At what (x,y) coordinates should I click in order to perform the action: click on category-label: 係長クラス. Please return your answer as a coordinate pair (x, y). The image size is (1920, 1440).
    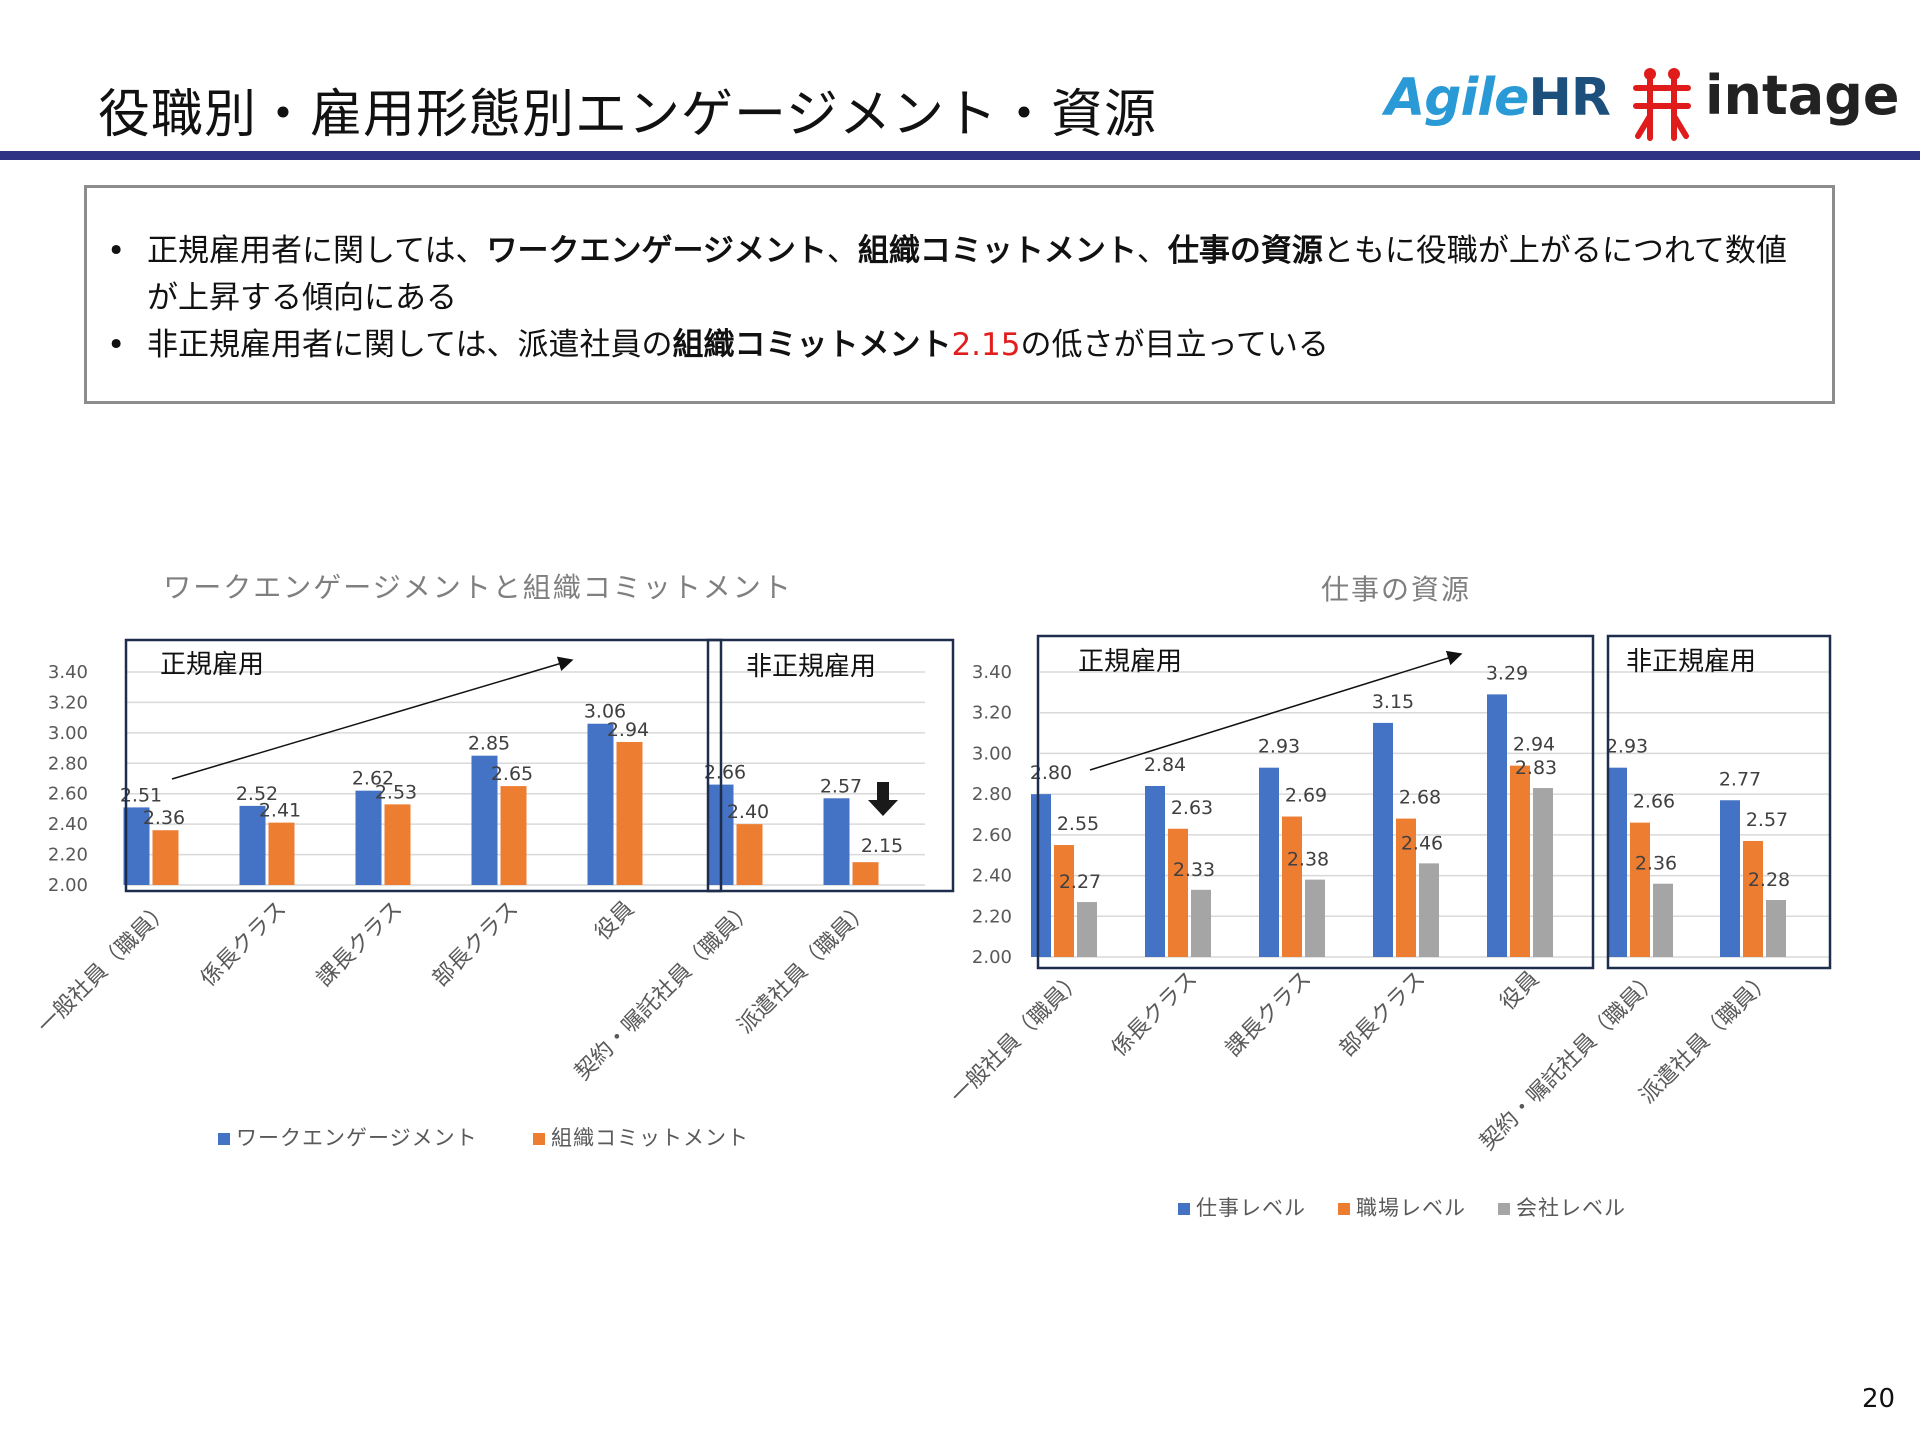
    Looking at the image, I should click on (243, 944).